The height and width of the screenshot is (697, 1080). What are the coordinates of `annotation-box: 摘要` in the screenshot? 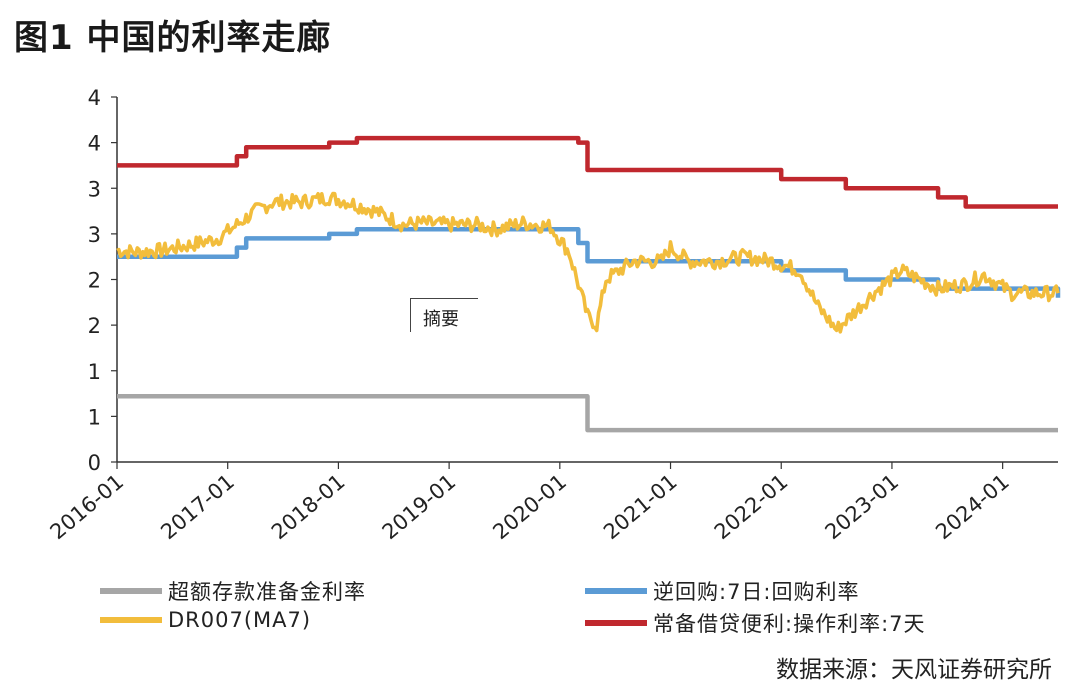 It's located at (444, 315).